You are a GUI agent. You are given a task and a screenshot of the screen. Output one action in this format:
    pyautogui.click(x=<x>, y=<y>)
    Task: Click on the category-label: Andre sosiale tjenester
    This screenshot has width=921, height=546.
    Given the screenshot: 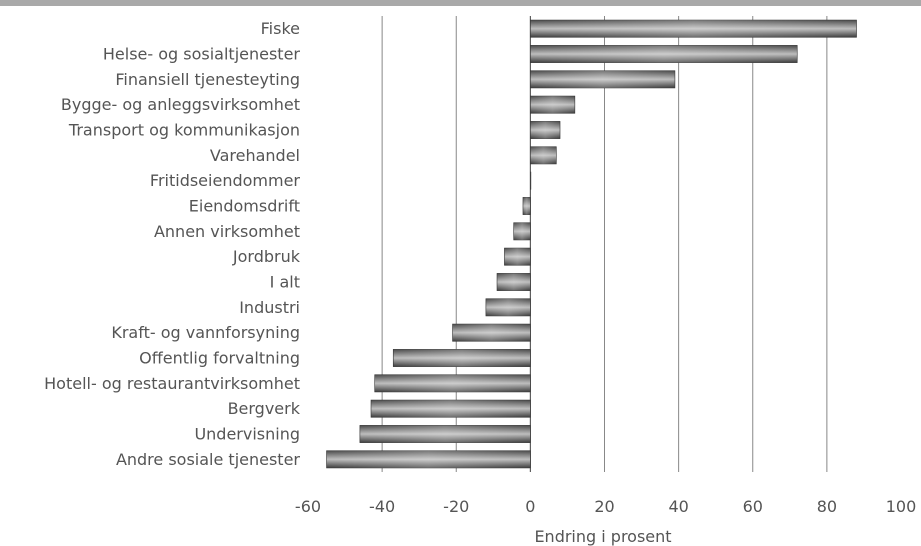 What is the action you would take?
    pyautogui.click(x=208, y=459)
    